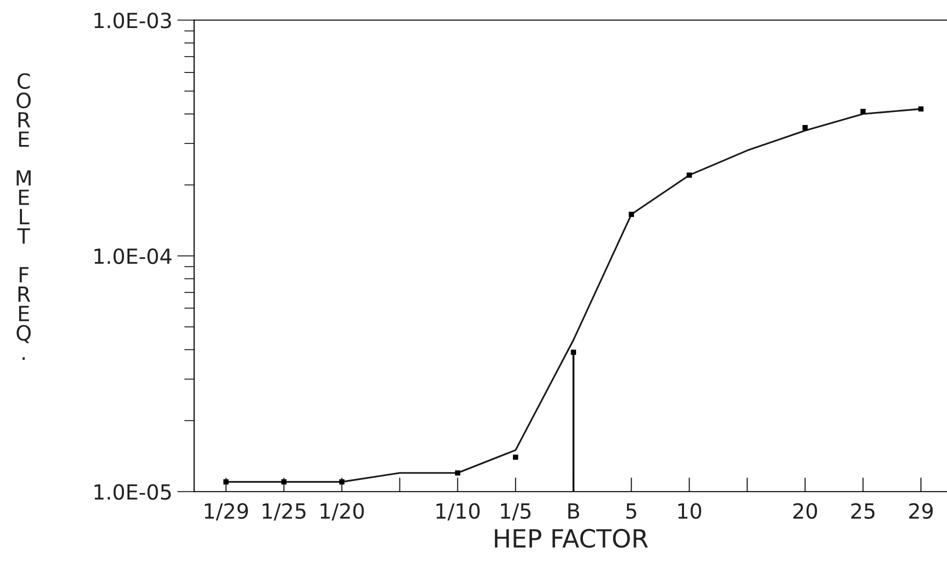 This screenshot has height=575, width=947. Describe the element at coordinates (571, 538) in the screenshot. I see `x-axis-title: HEP FACTOR` at that location.